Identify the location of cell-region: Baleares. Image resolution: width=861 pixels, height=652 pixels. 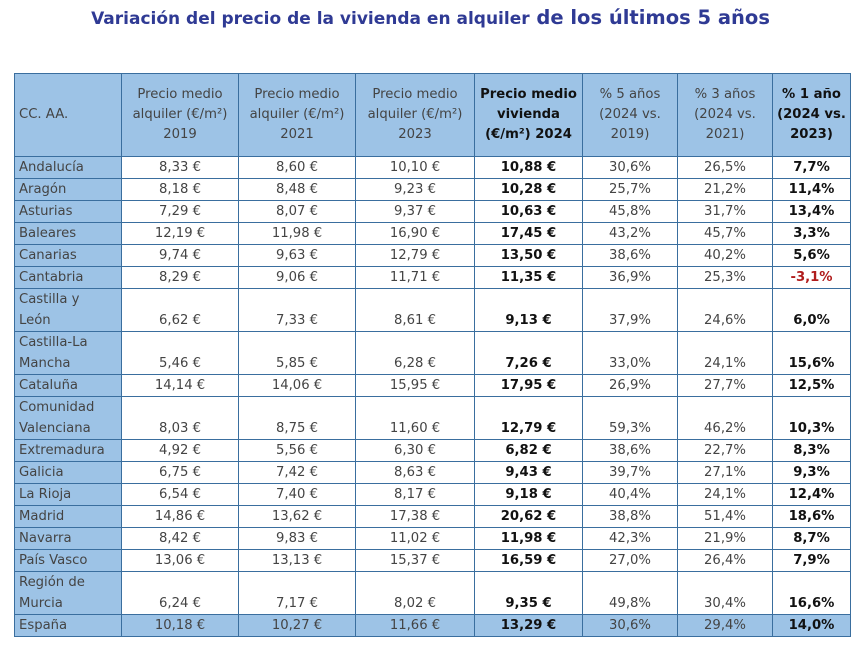
(68, 233).